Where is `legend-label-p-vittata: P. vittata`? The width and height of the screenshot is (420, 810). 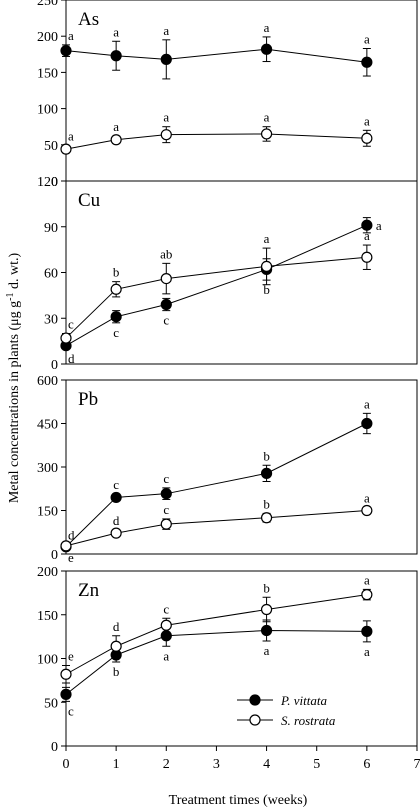
legend-label-p-vittata: P. vittata is located at coordinates (303, 700).